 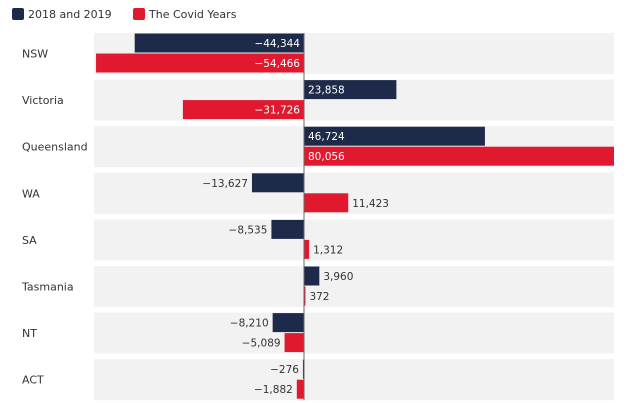 What do you see at coordinates (328, 250) in the screenshot?
I see `value-label-covid-sa: 1,312` at bounding box center [328, 250].